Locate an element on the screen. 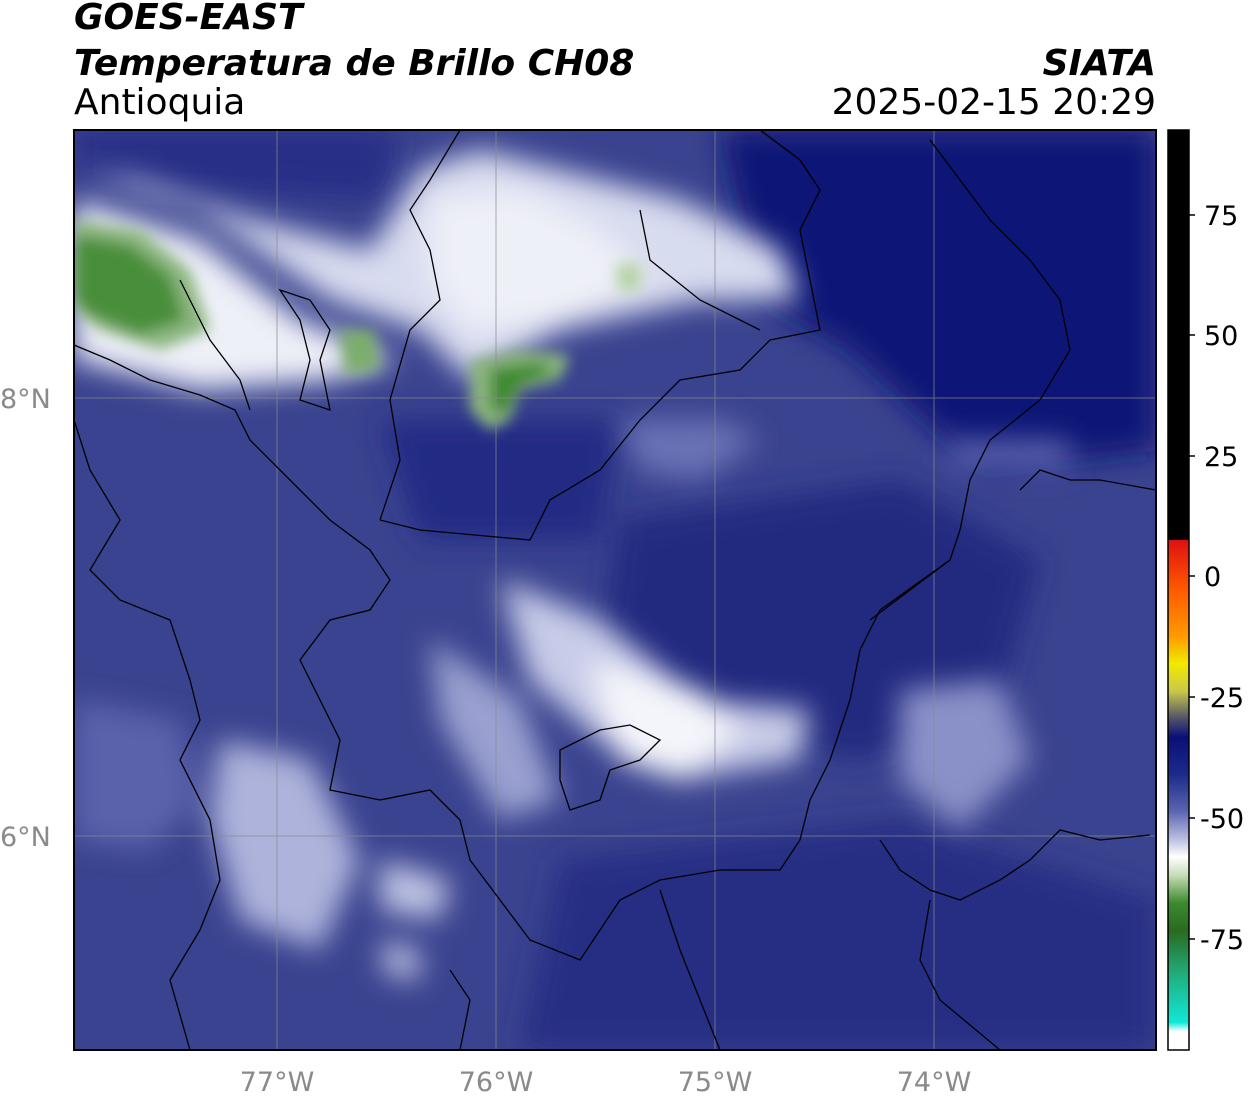 The image size is (1252, 1099). cold-cloud-tops is located at coordinates (358, 325).